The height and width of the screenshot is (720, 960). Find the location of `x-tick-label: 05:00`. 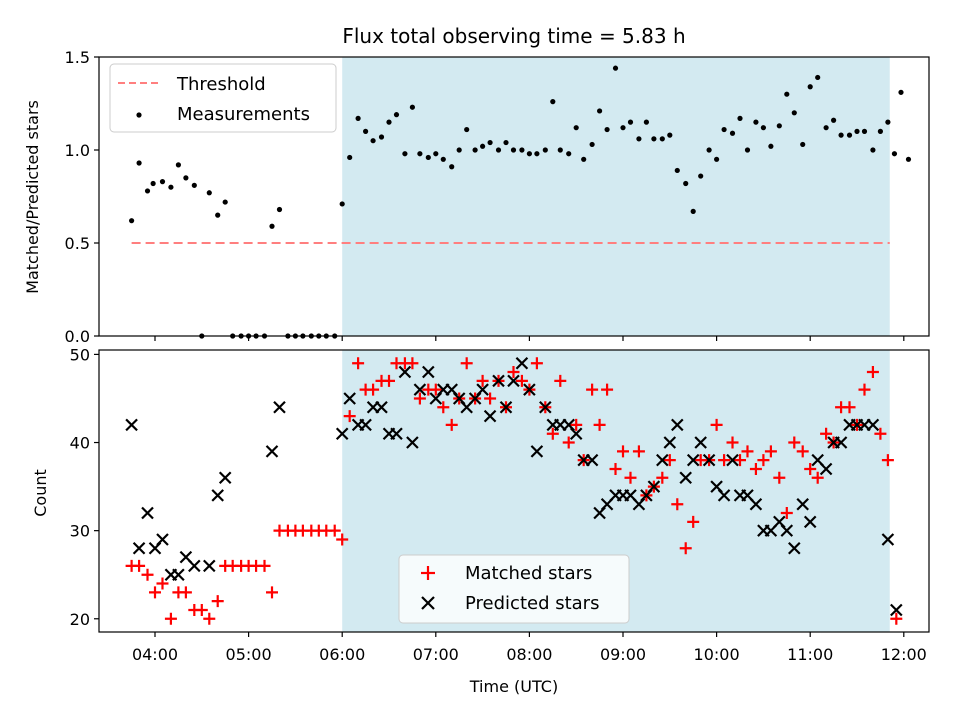

x-tick-label: 05:00 is located at coordinates (249, 654).